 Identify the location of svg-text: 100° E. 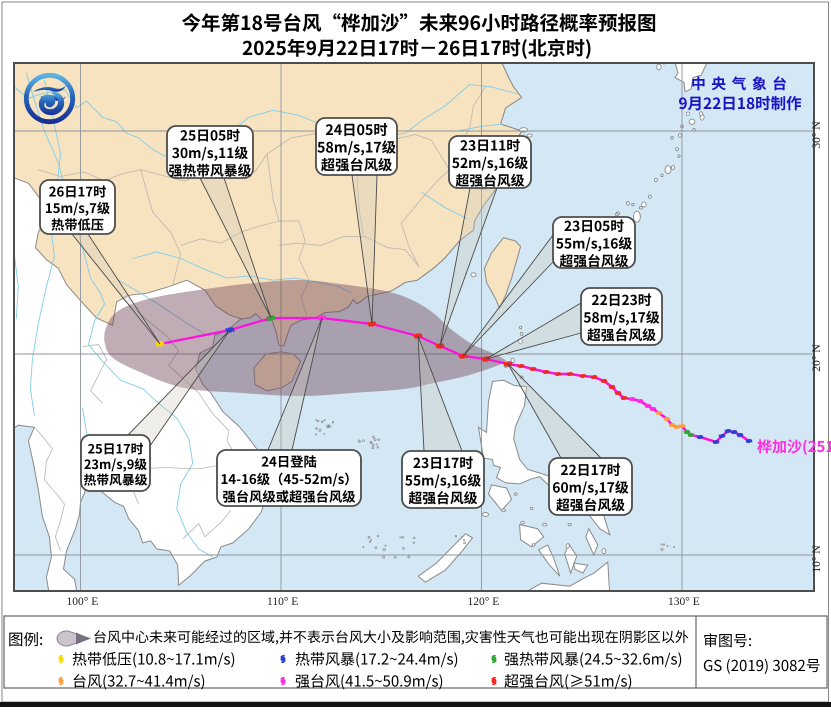
(83, 602).